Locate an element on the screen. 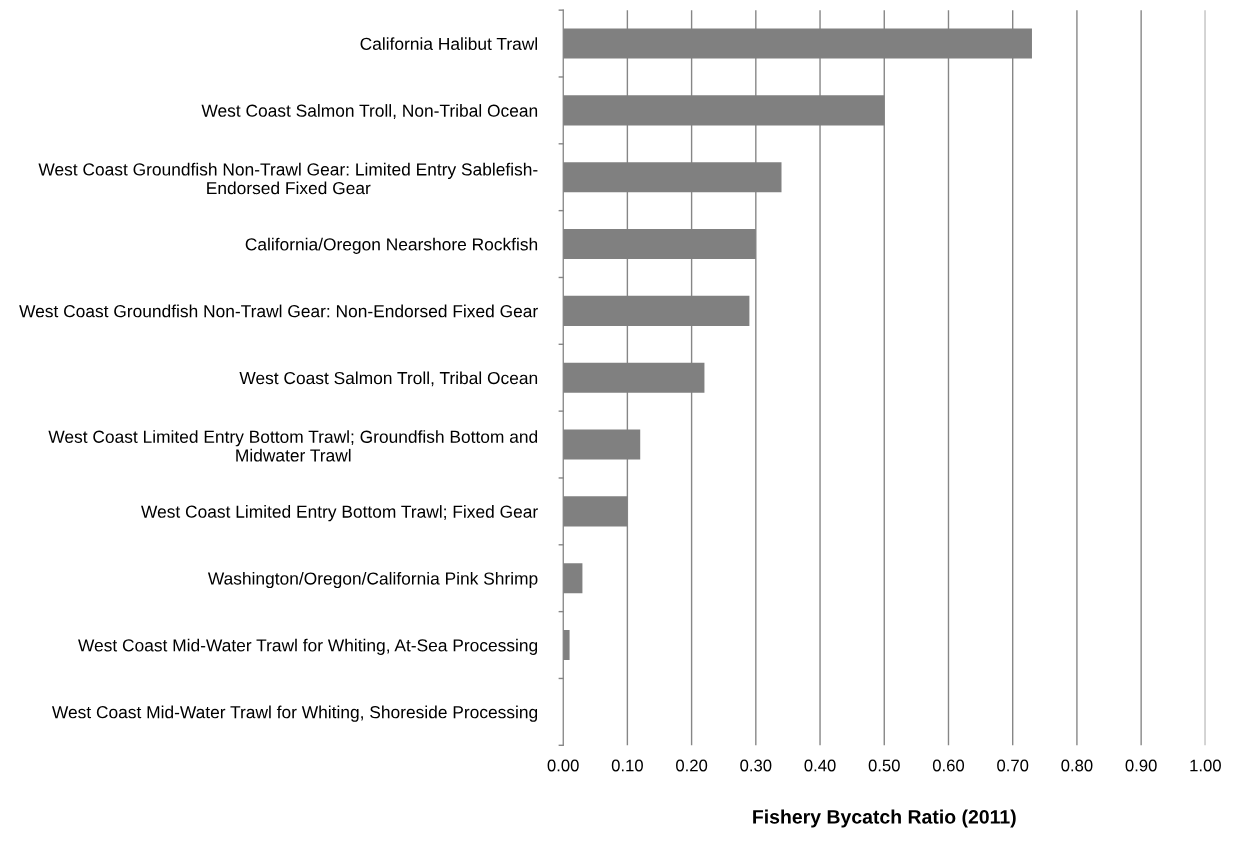 Image resolution: width=1235 pixels, height=845 pixels. y-tick-label: California Halibut Trawl is located at coordinates (449, 44).